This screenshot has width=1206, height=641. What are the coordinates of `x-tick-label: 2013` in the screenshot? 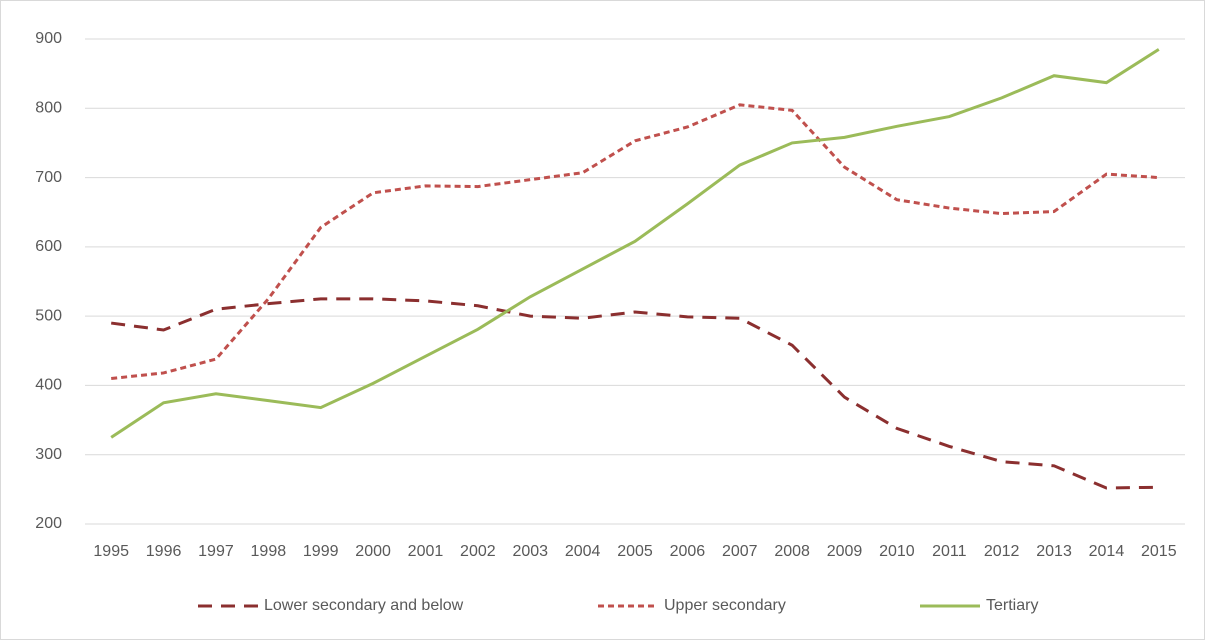 It's located at (1054, 551).